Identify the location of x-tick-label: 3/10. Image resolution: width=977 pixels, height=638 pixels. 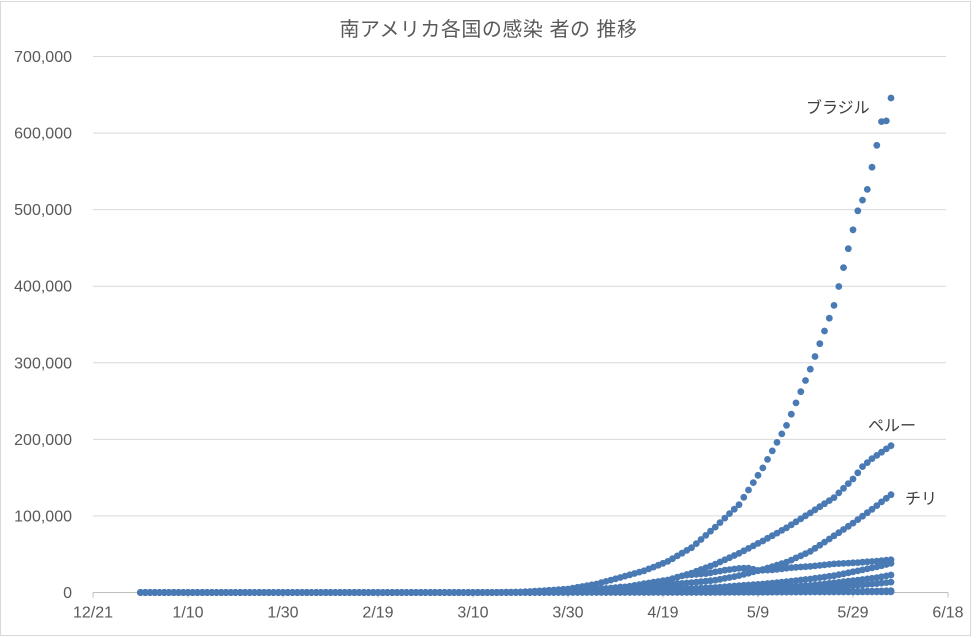
(472, 613).